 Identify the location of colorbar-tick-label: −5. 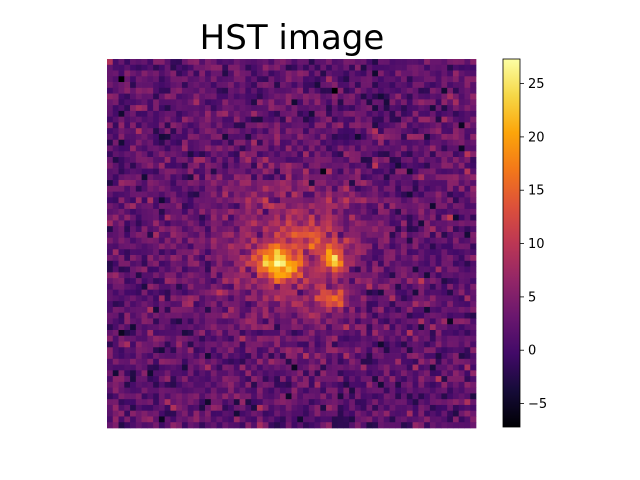
(537, 404).